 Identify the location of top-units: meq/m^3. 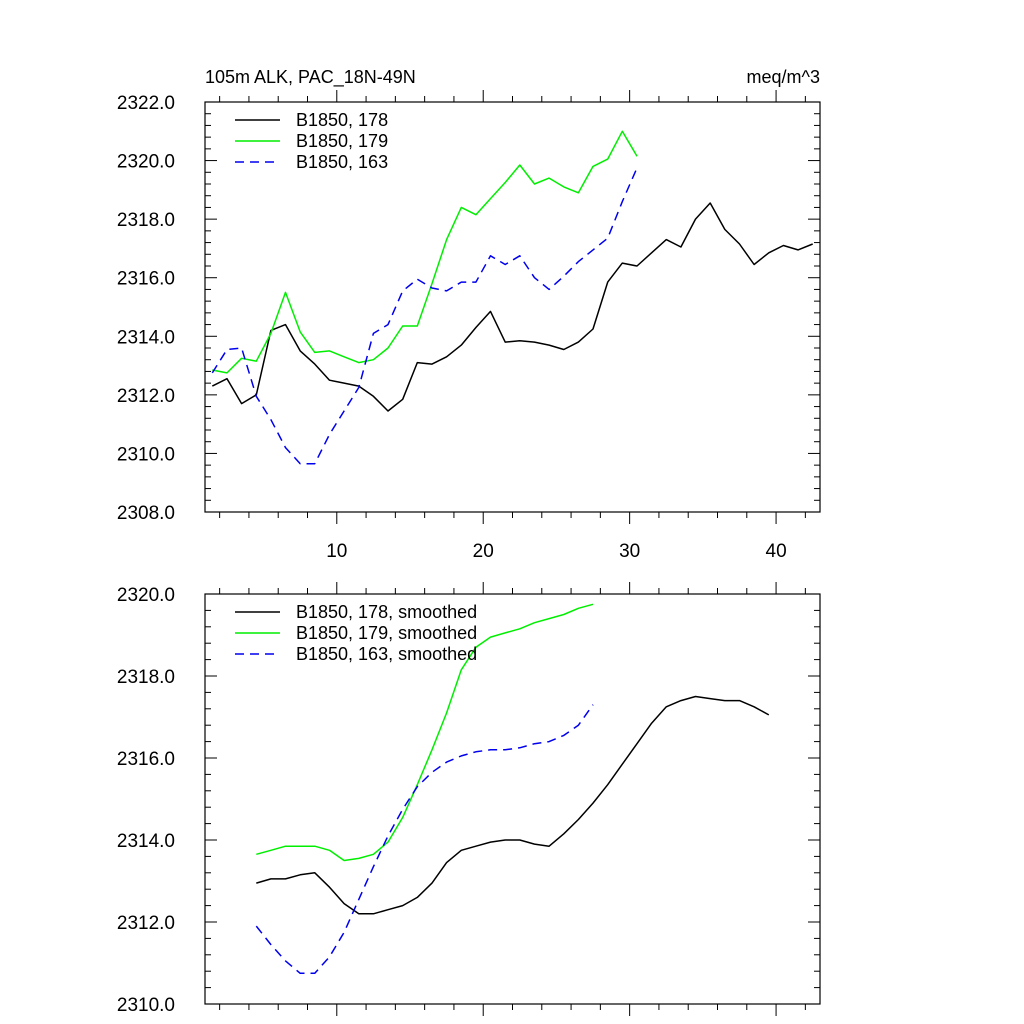
(783, 77).